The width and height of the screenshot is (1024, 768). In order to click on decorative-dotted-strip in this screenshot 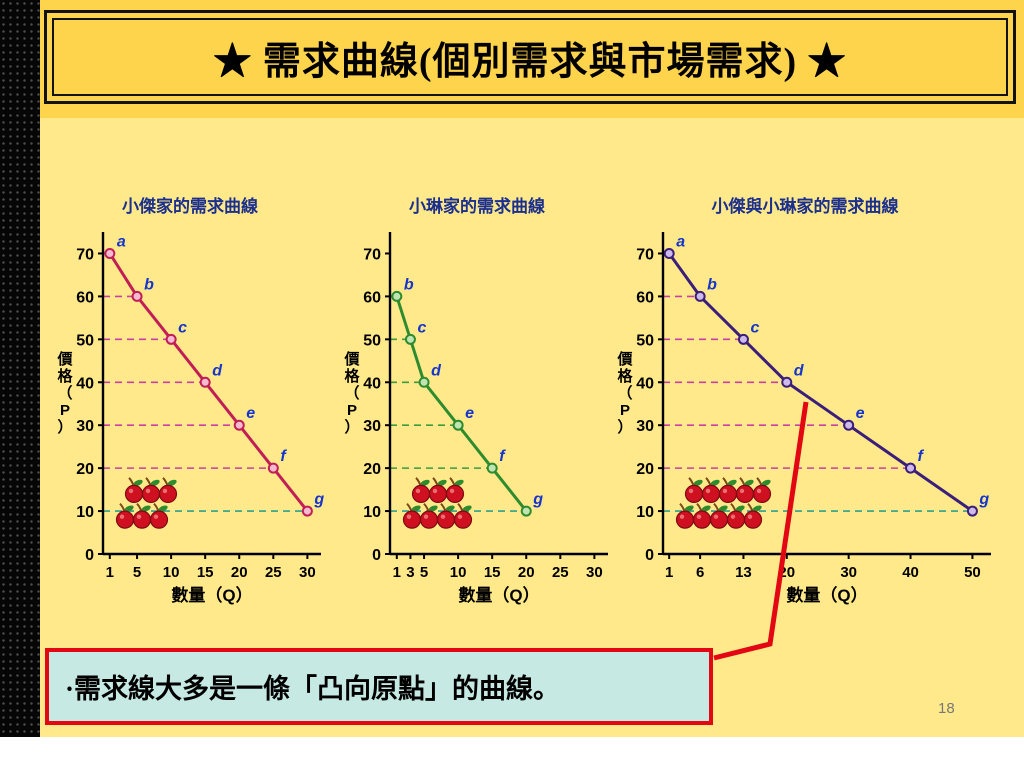, I will do `click(20, 368)`.